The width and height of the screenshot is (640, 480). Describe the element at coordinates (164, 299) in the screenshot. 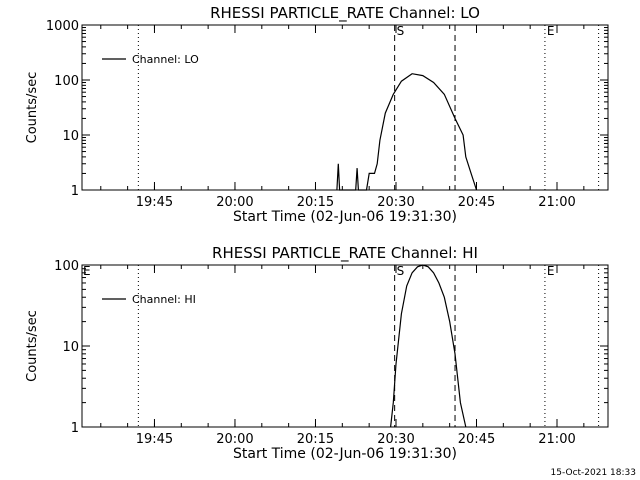

I see `legend-label: Channel: HI` at that location.